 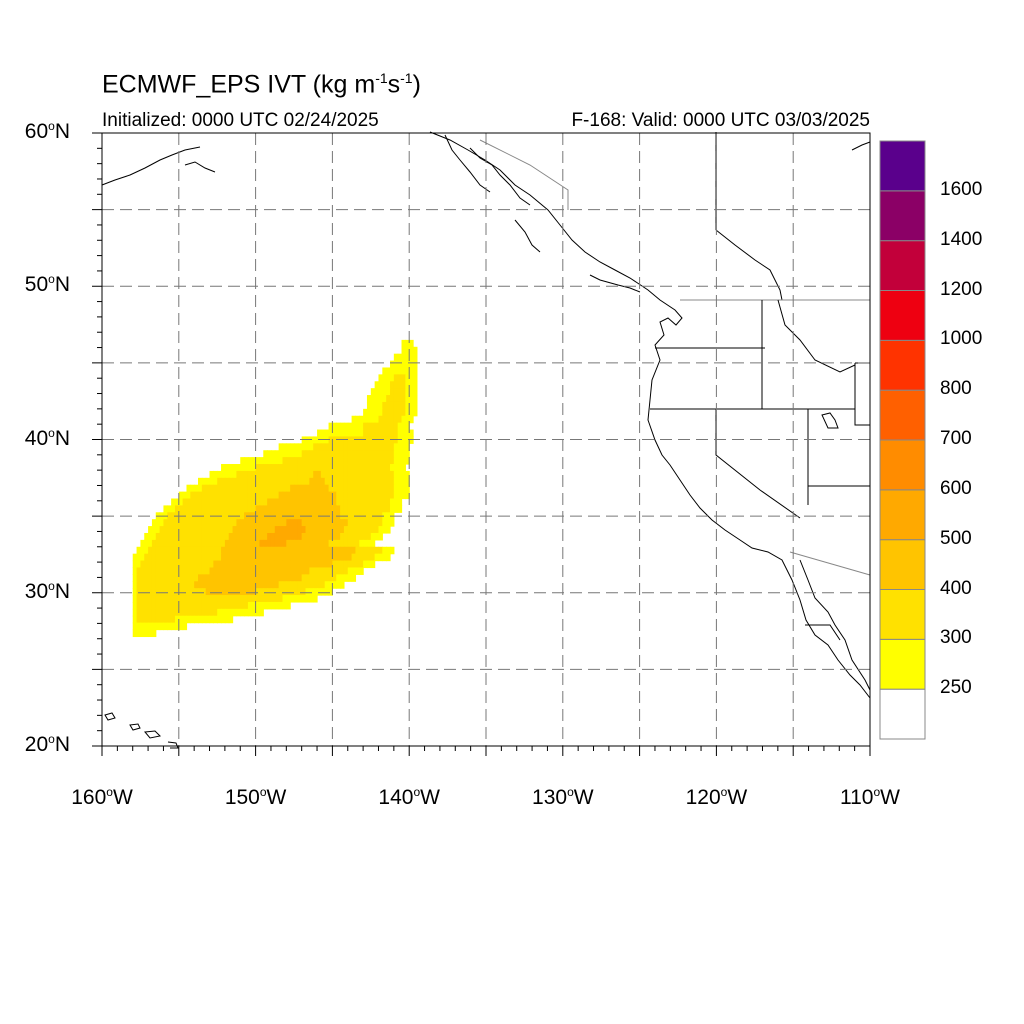 I want to click on lat-label: 60oN, so click(x=47, y=131).